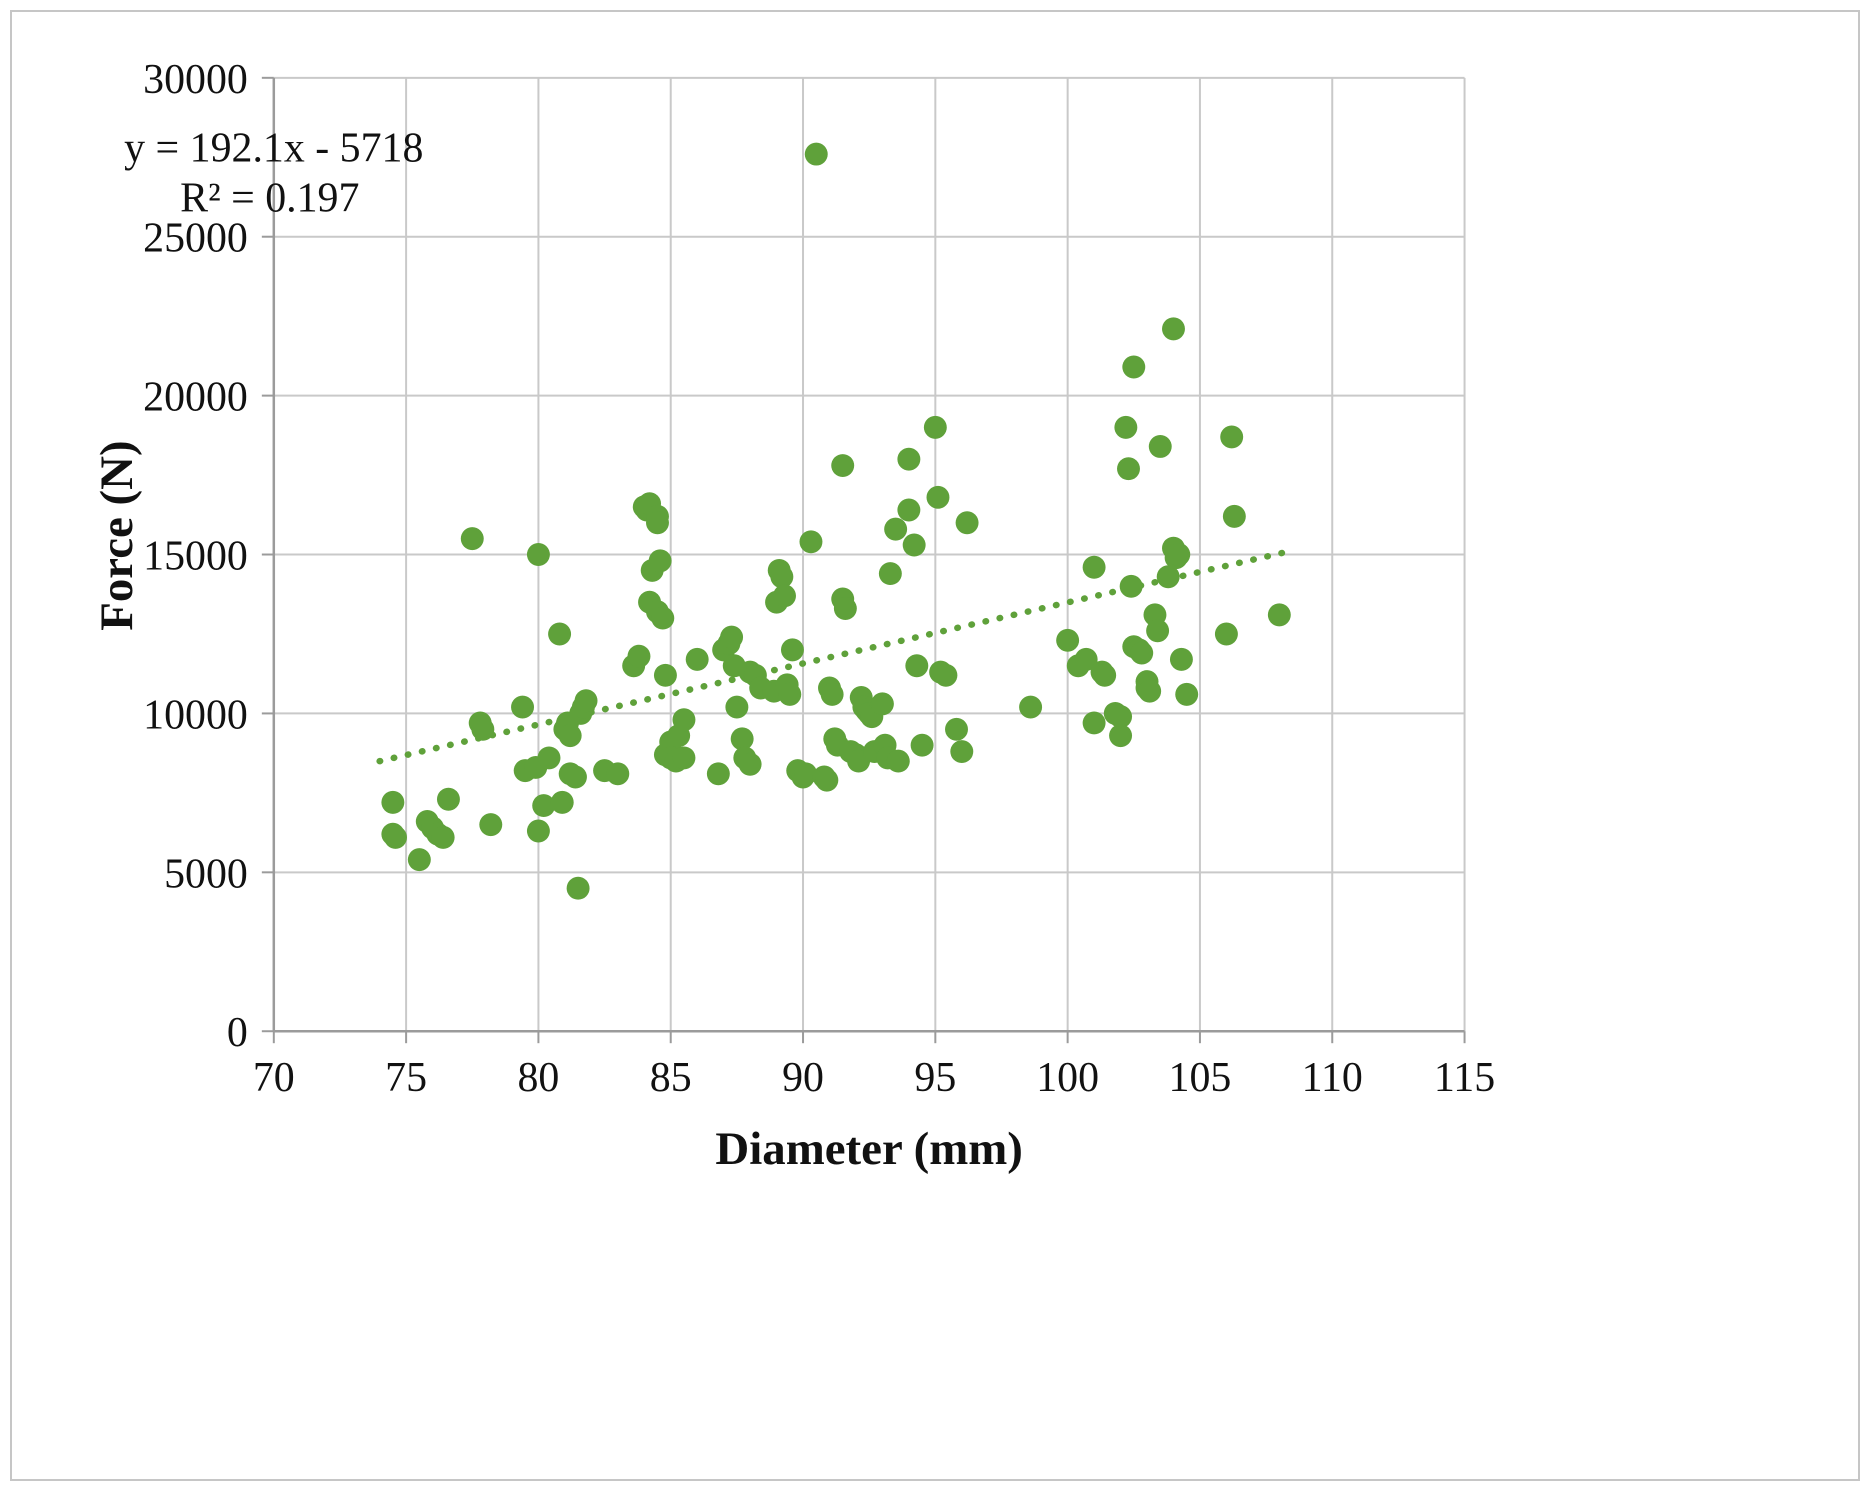 The height and width of the screenshot is (1491, 1870). I want to click on y-tick-label: 0, so click(237, 1033).